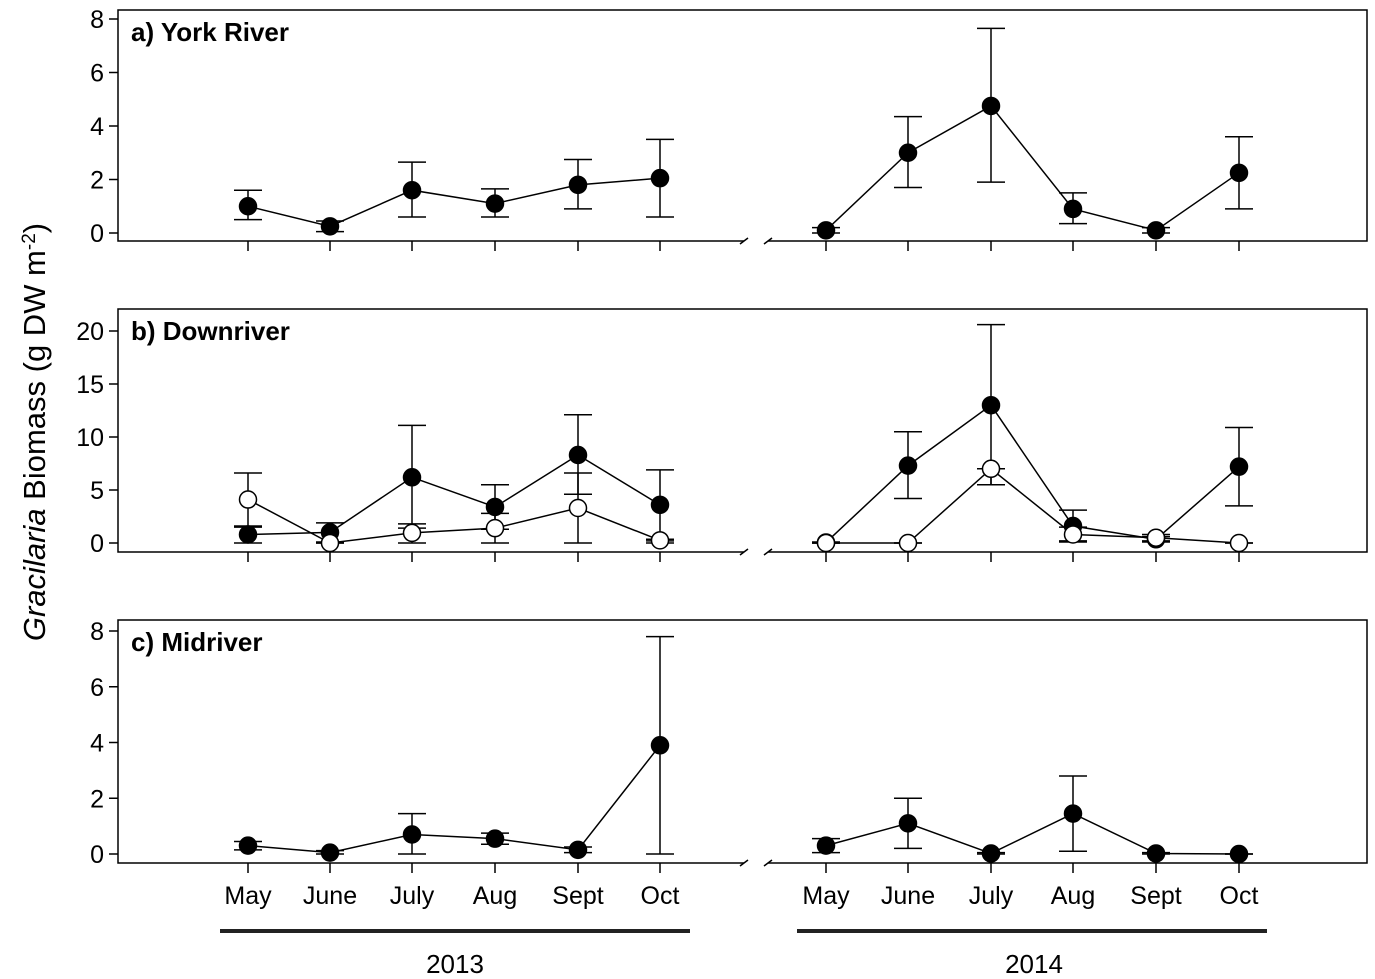  What do you see at coordinates (197, 642) in the screenshot?
I see `panel-title: c) Midriver` at bounding box center [197, 642].